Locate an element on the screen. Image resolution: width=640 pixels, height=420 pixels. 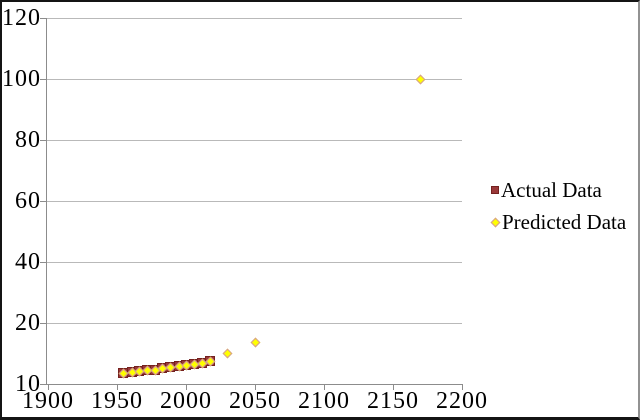
y-tick-label: 10 is located at coordinates (28, 384).